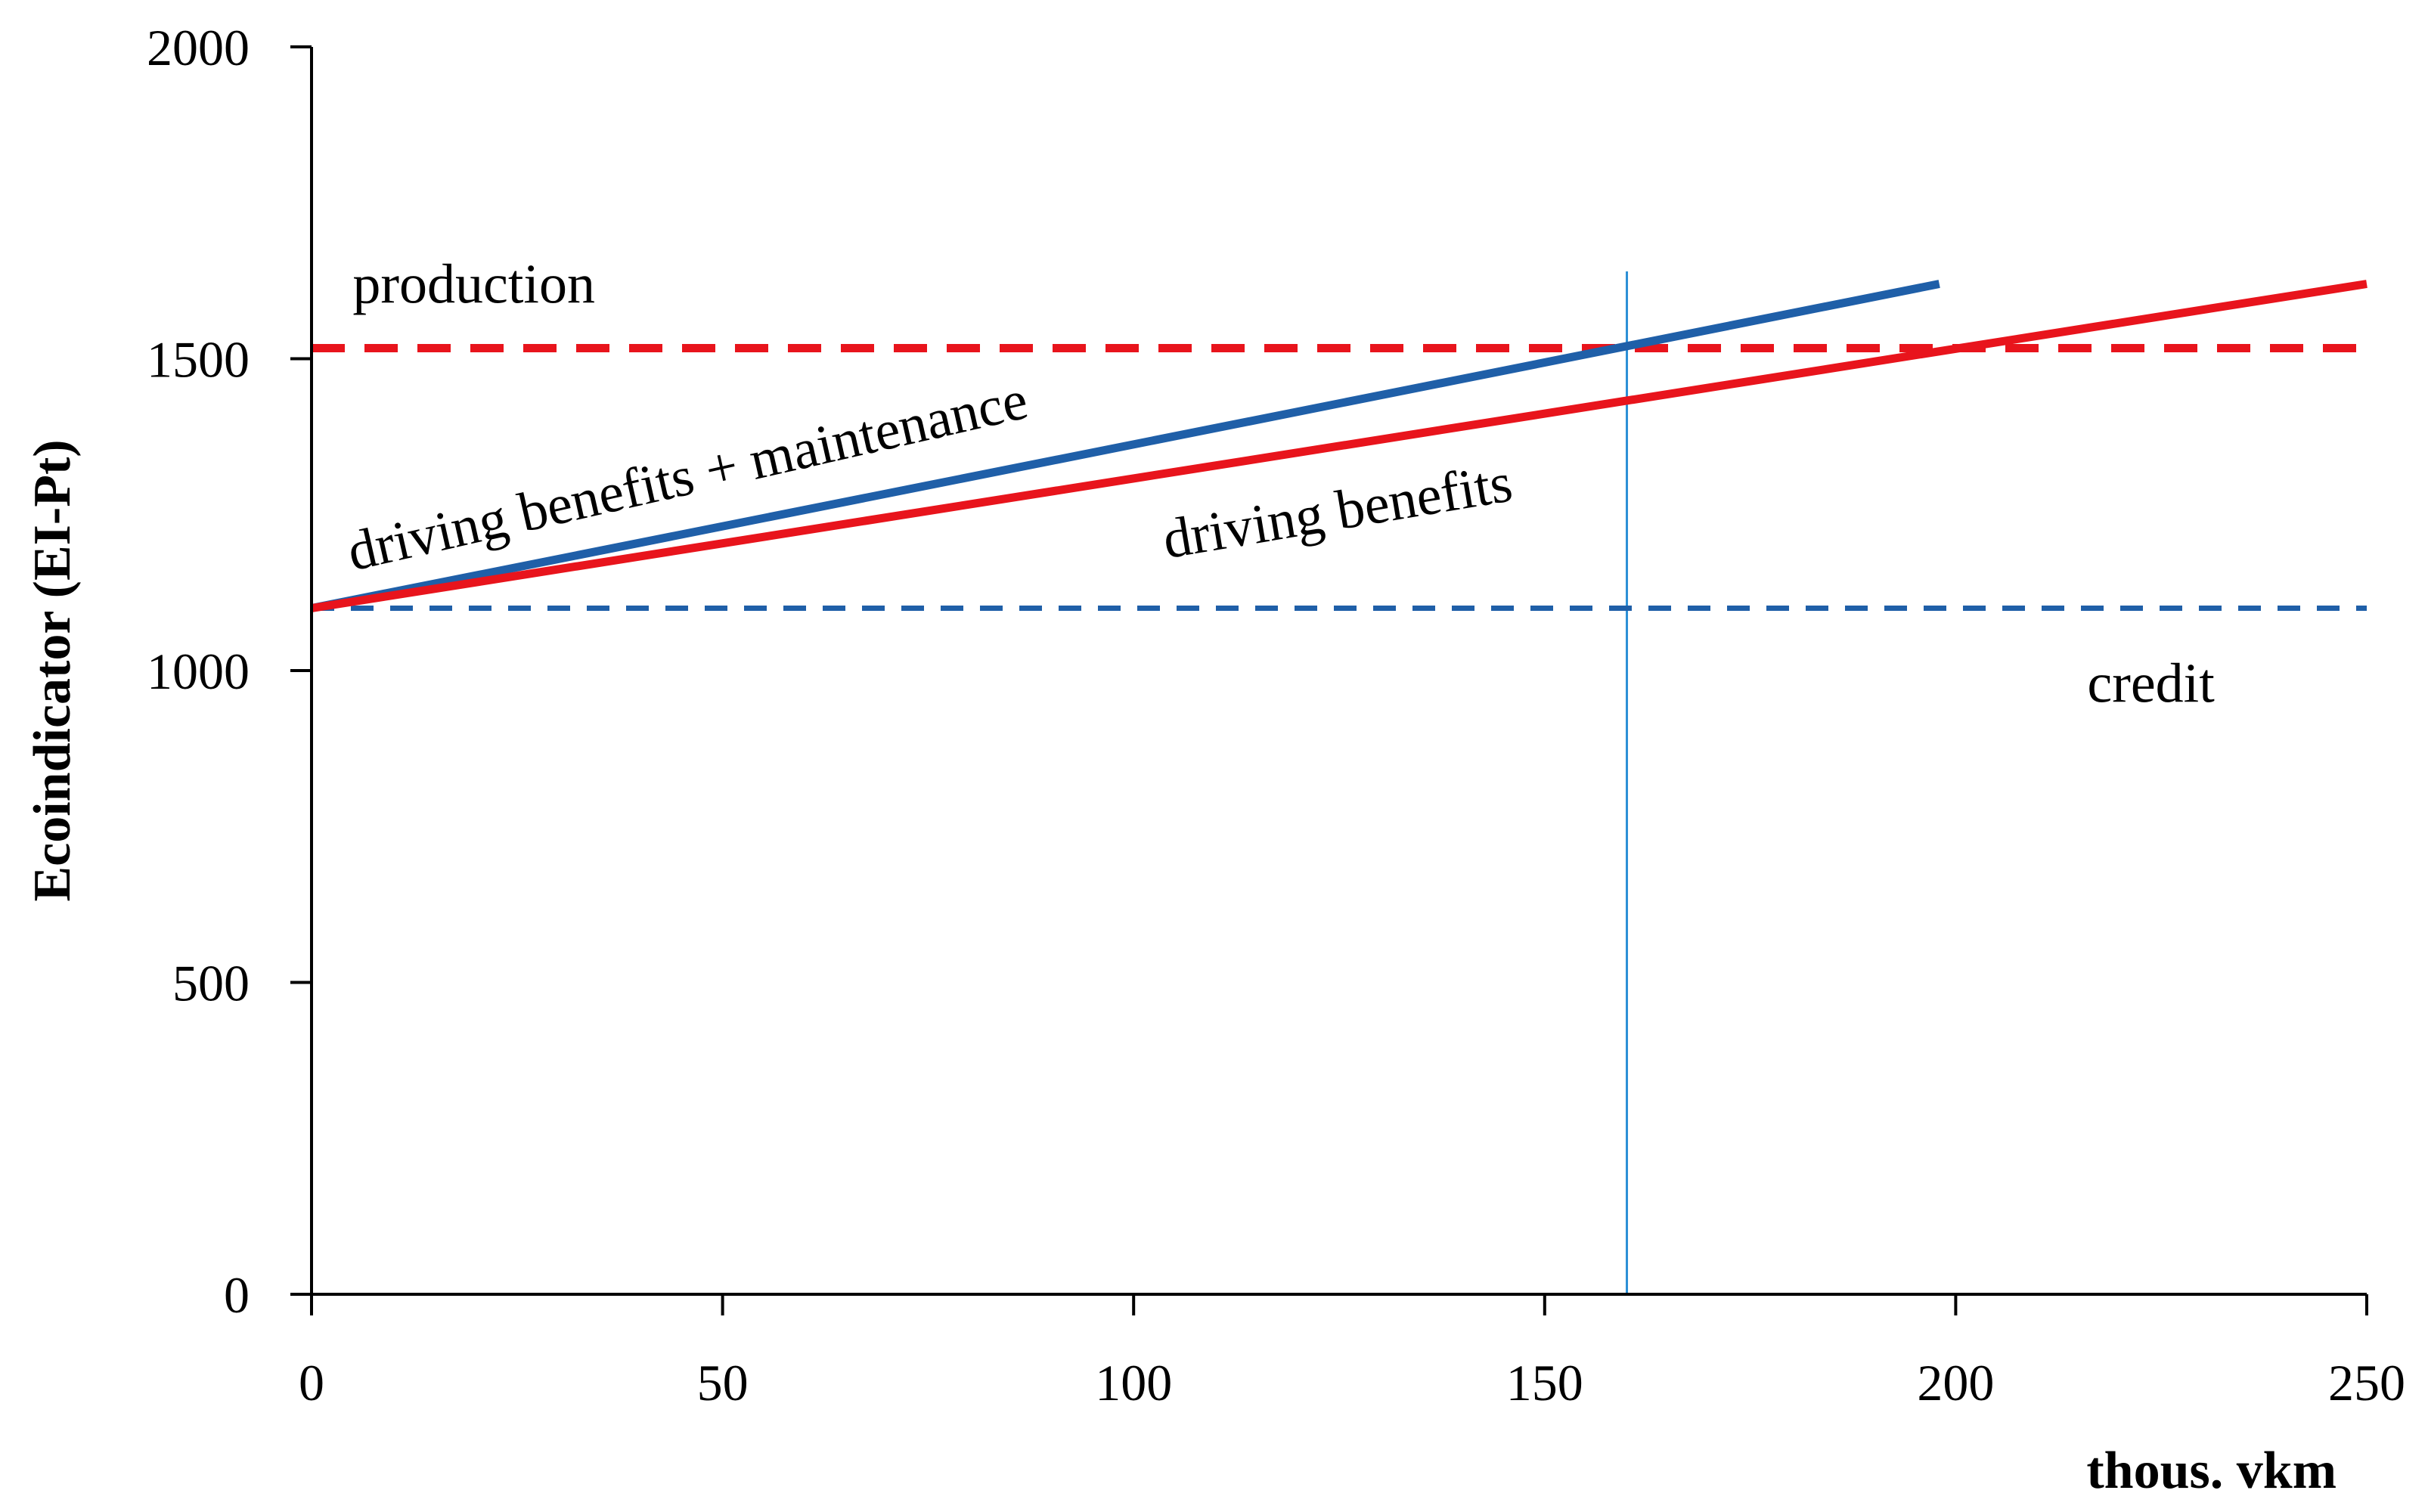 The width and height of the screenshot is (2428, 1512). I want to click on x-tick-label: 50, so click(723, 1382).